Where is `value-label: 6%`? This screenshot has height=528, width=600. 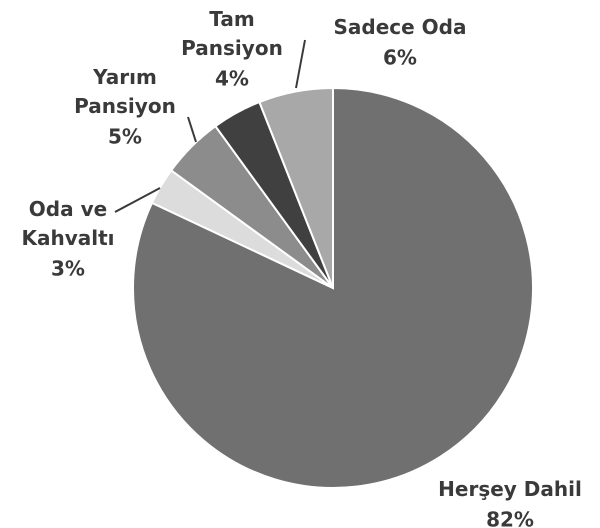
value-label: 6% is located at coordinates (400, 58).